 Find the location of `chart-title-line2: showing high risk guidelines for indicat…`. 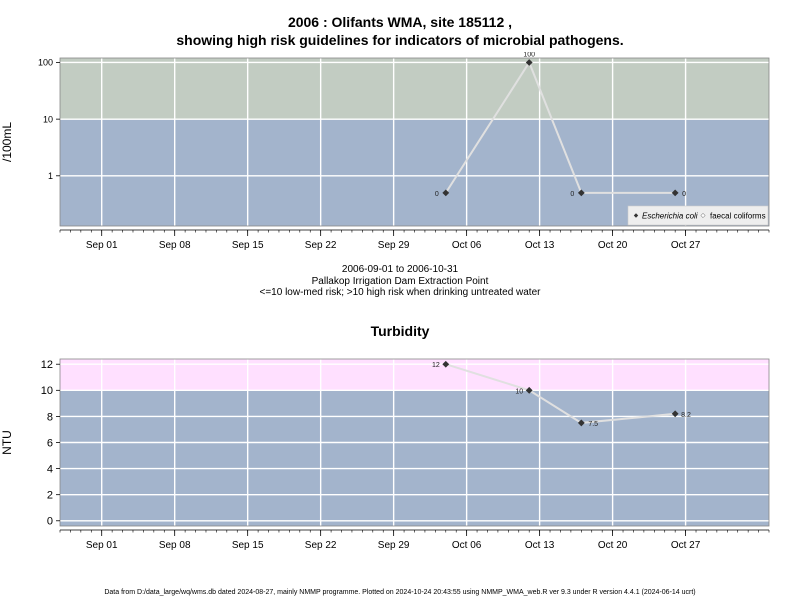

chart-title-line2: showing high risk guidelines for indicat… is located at coordinates (400, 40).